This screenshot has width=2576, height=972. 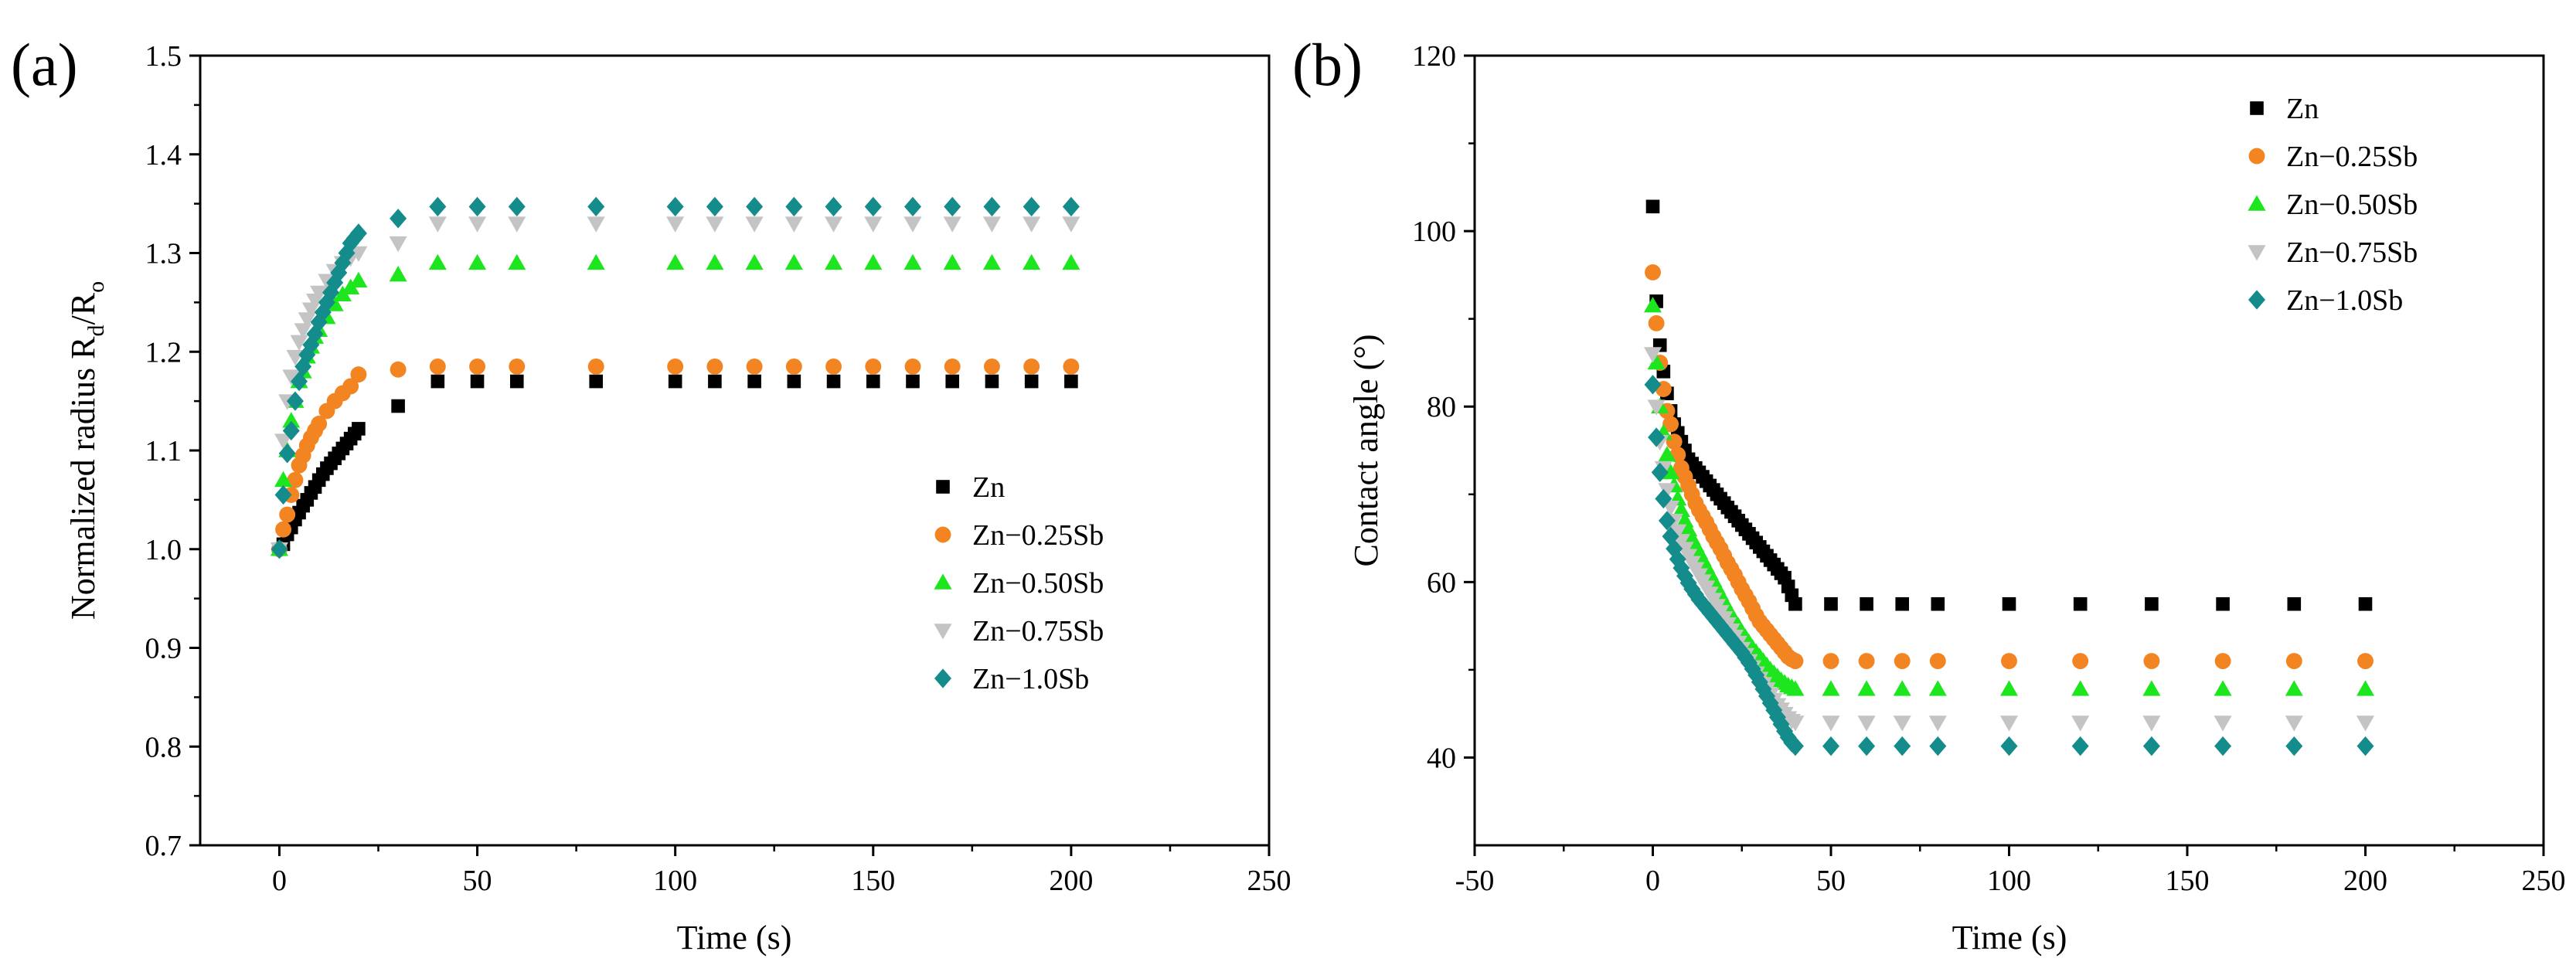 What do you see at coordinates (1441, 582) in the screenshot?
I see `y-tick-label: 60` at bounding box center [1441, 582].